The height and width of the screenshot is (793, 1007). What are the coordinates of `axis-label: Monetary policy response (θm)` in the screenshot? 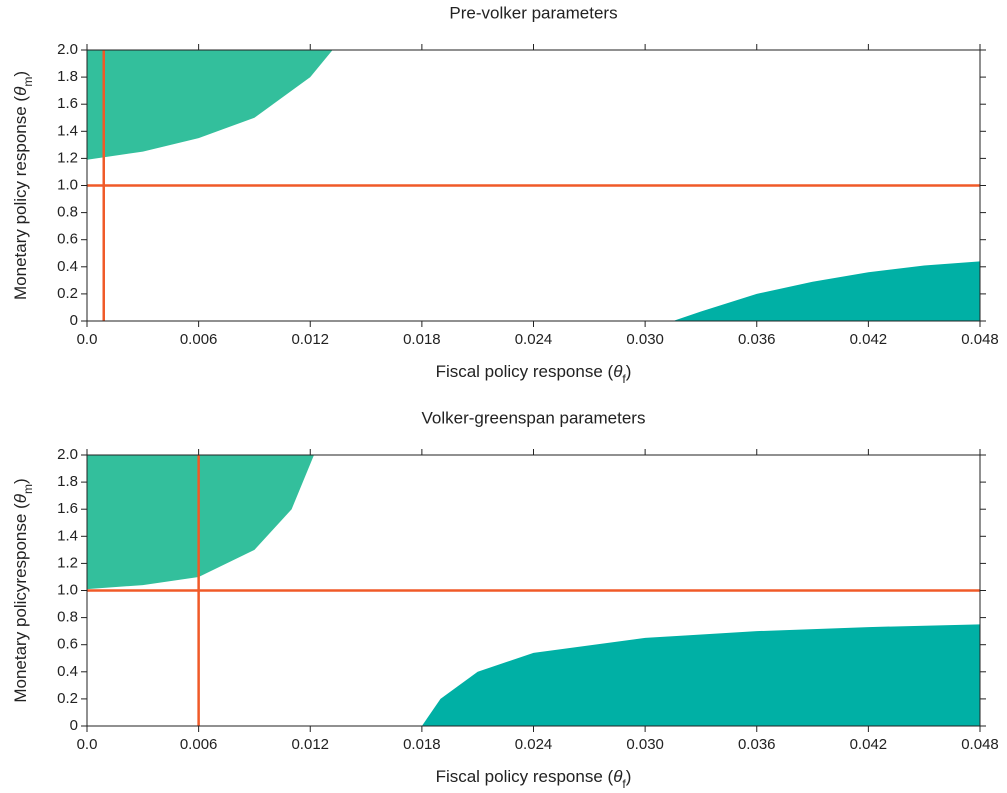 It's located at (23, 185).